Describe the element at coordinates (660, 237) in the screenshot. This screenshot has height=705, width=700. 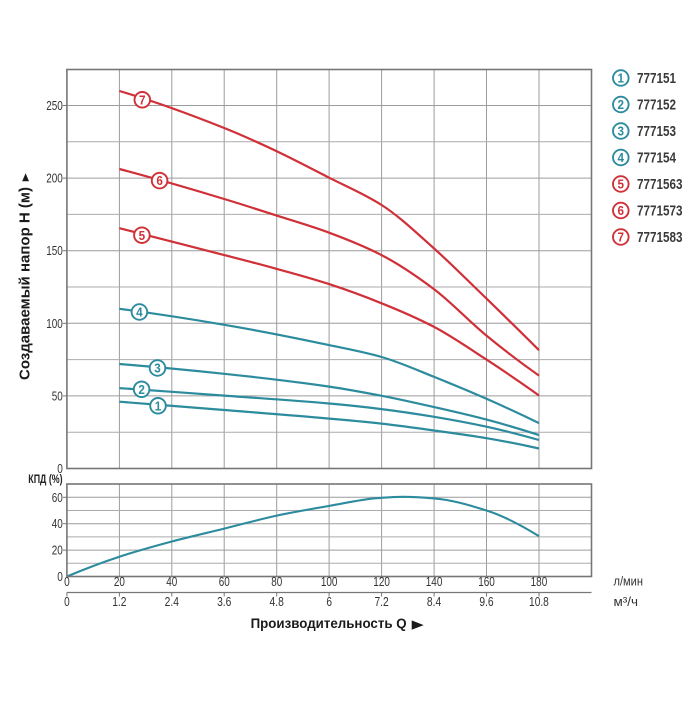
I see `svg-text: 7771583` at that location.